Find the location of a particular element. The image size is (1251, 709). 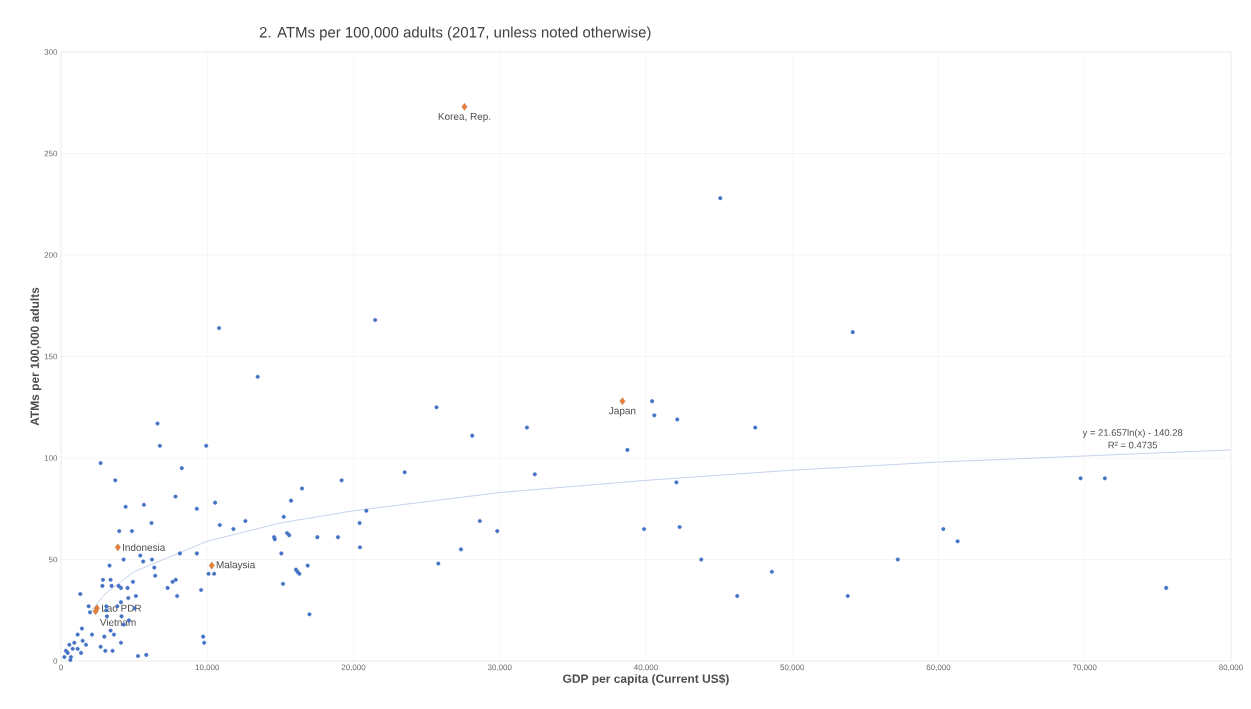

annotation: Japan is located at coordinates (622, 412).